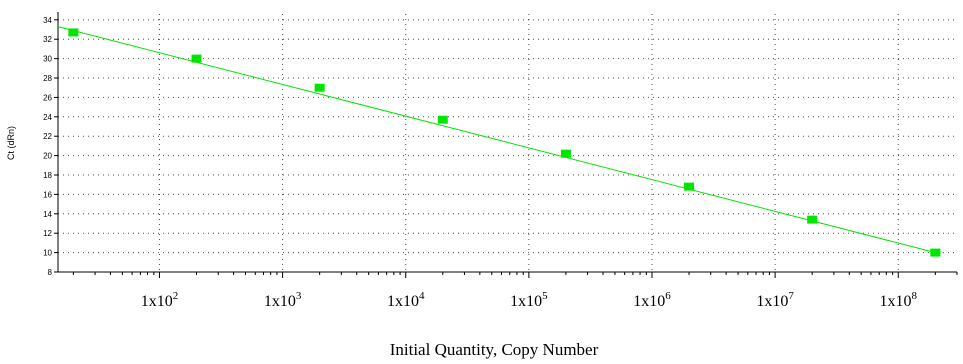 The height and width of the screenshot is (364, 963). What do you see at coordinates (283, 300) in the screenshot?
I see `x-tick-label: 1x10³` at bounding box center [283, 300].